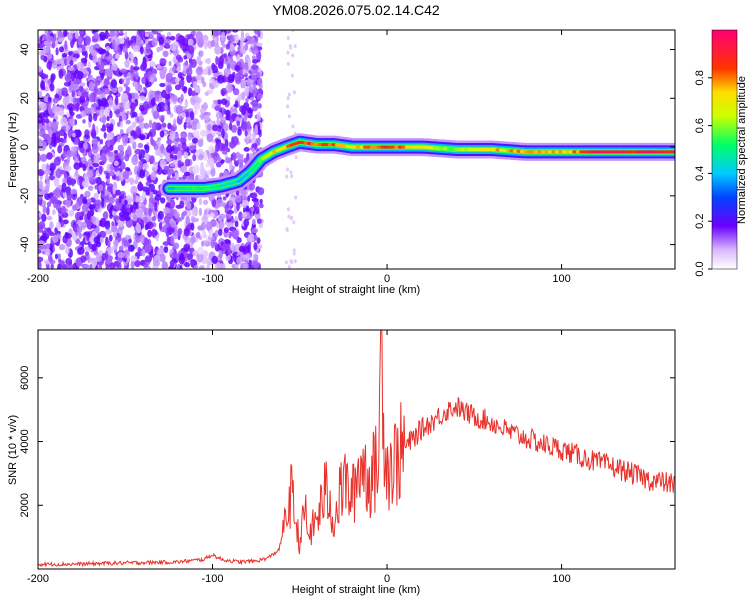 Image resolution: width=750 pixels, height=600 pixels. Describe the element at coordinates (700, 77) in the screenshot. I see `colorbar-tick-label-4: 0.8` at that location.